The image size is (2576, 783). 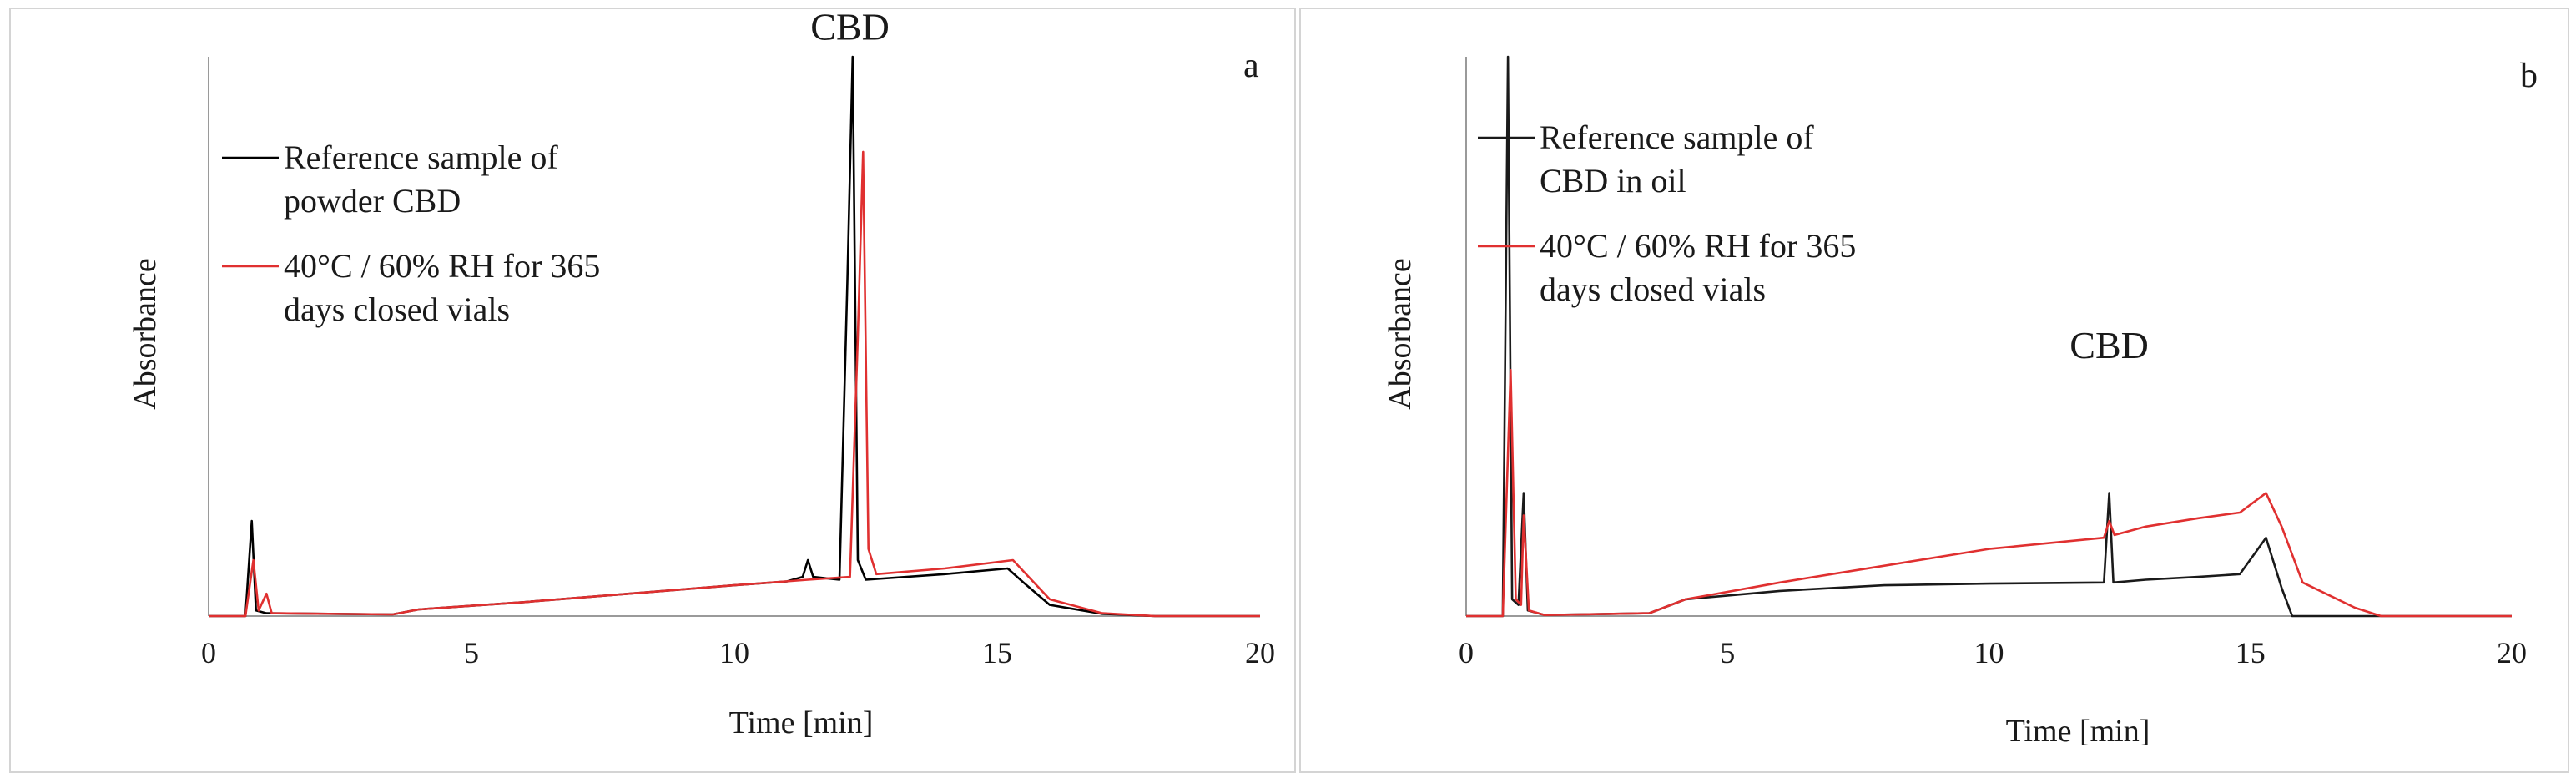 What do you see at coordinates (850, 26) in the screenshot?
I see `panel-a-peak-annotation: CBD` at bounding box center [850, 26].